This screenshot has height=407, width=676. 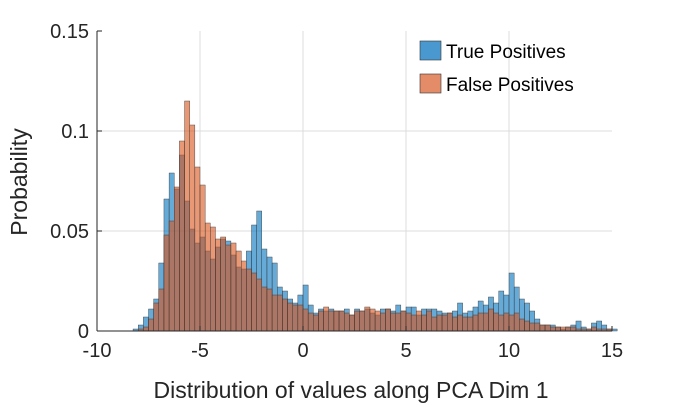 I want to click on legend-swatch-true-positives, so click(x=430, y=50).